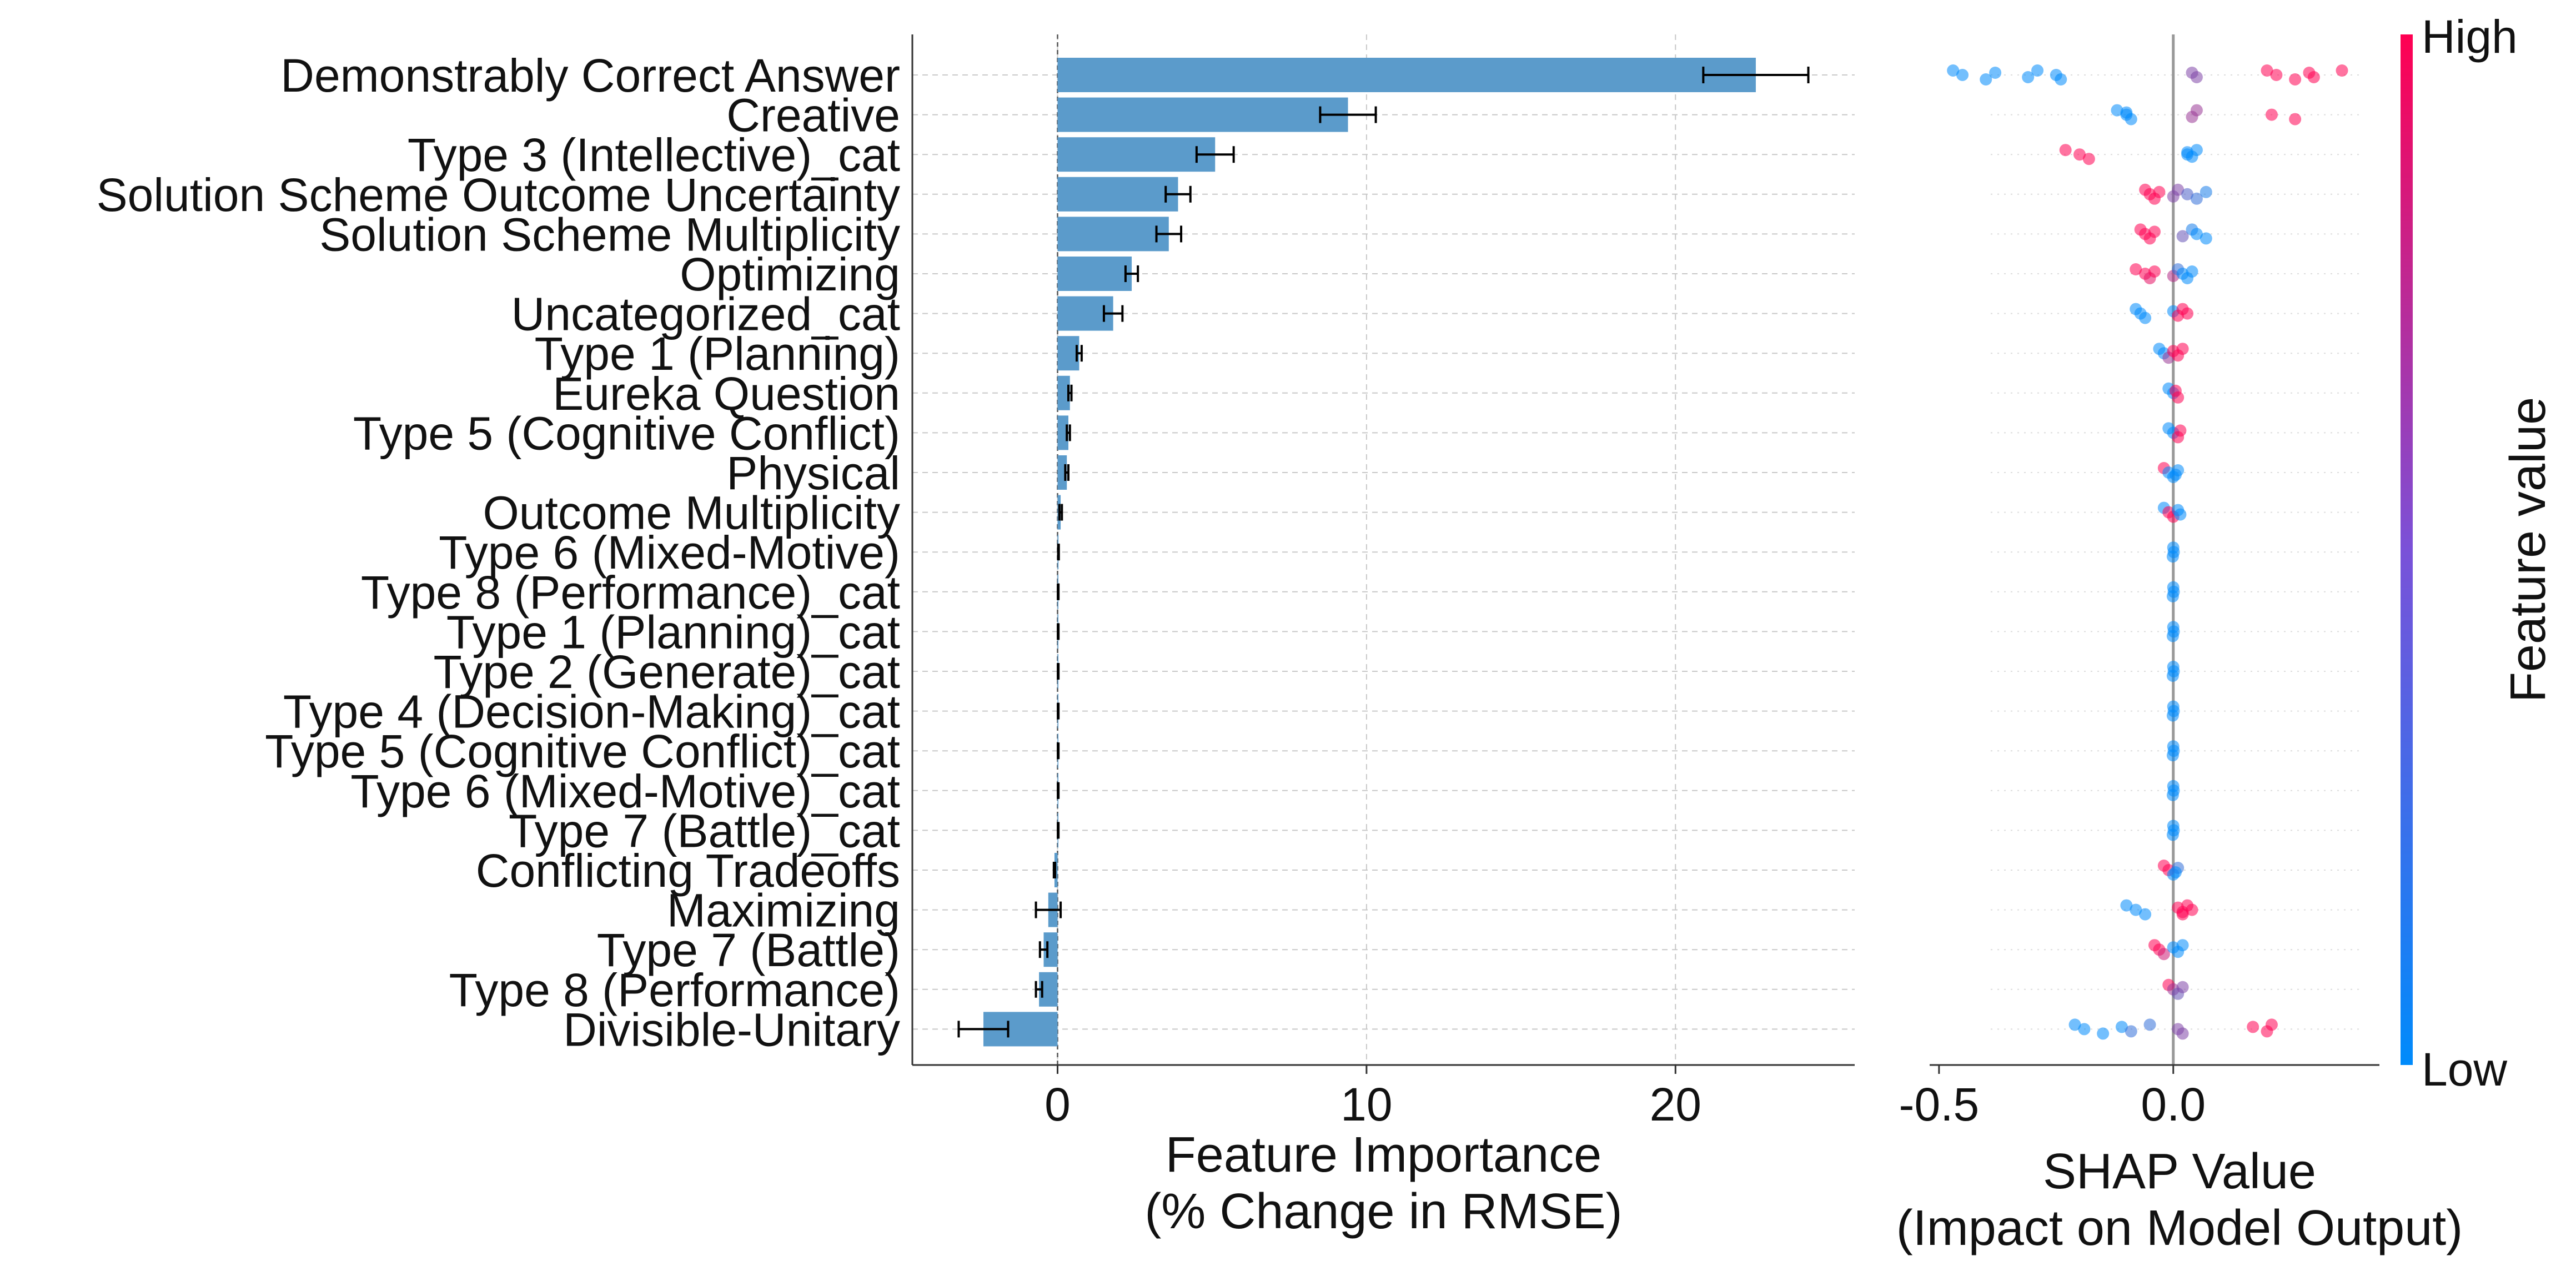 Image resolution: width=2576 pixels, height=1266 pixels. I want to click on shap-x-tick-label: -0.5, so click(1939, 1104).